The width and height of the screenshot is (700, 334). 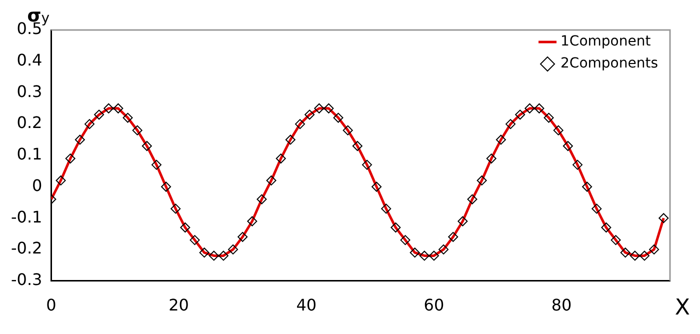 What do you see at coordinates (37, 185) in the screenshot?
I see `y-tick-label: 0` at bounding box center [37, 185].